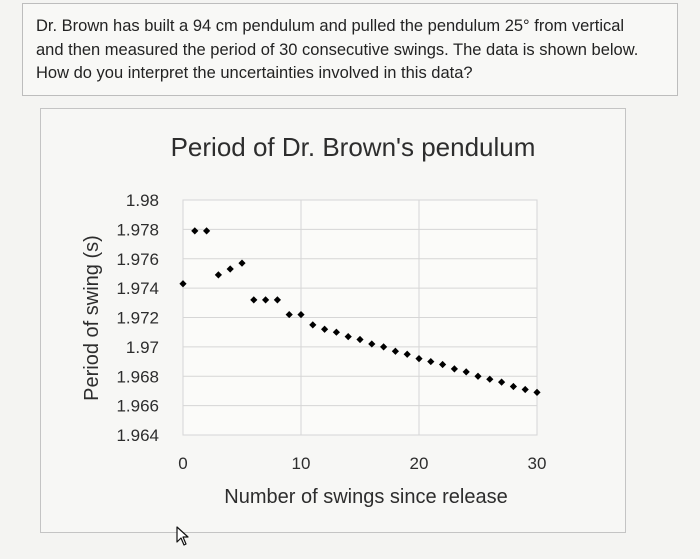  I want to click on y-tick-label: 1.968, so click(137, 376).